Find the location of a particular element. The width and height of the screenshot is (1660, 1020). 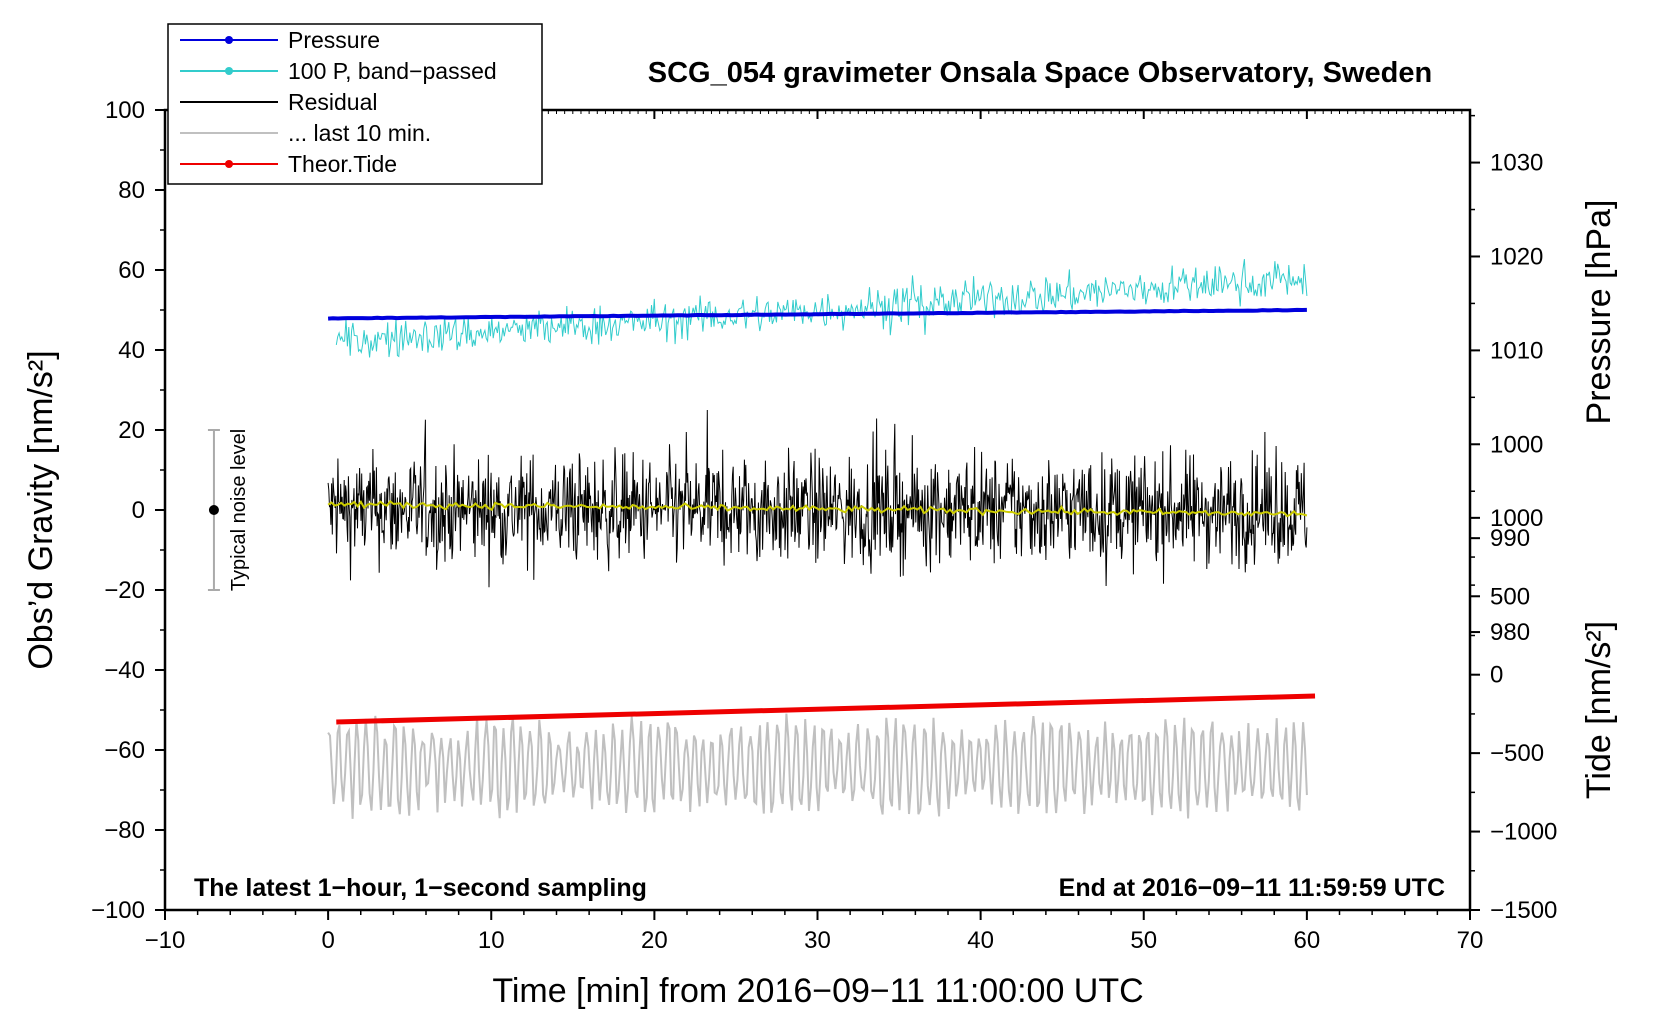

y-tick-label: −20 is located at coordinates (124, 590).